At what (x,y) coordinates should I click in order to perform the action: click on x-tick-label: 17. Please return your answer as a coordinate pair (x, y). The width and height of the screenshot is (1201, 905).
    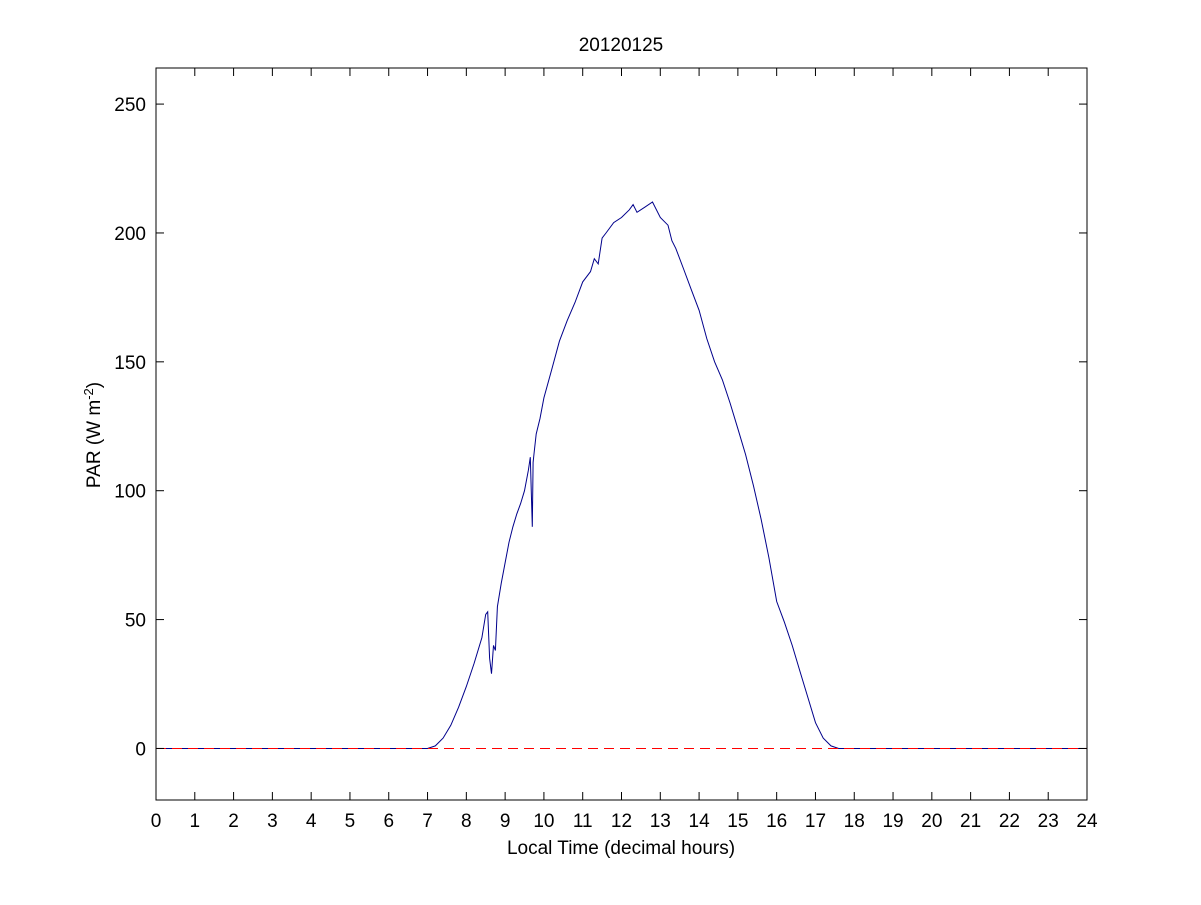
    Looking at the image, I should click on (815, 821).